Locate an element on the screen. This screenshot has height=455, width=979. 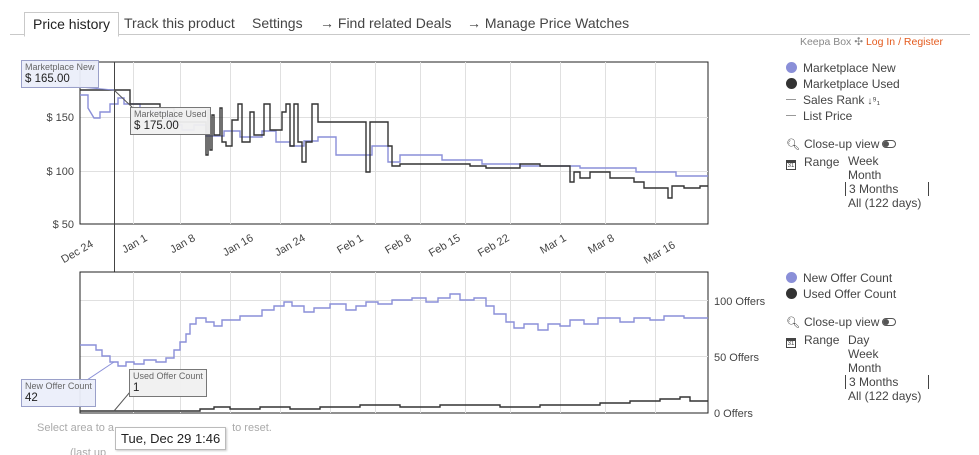
range-option-day: Day is located at coordinates (859, 340).